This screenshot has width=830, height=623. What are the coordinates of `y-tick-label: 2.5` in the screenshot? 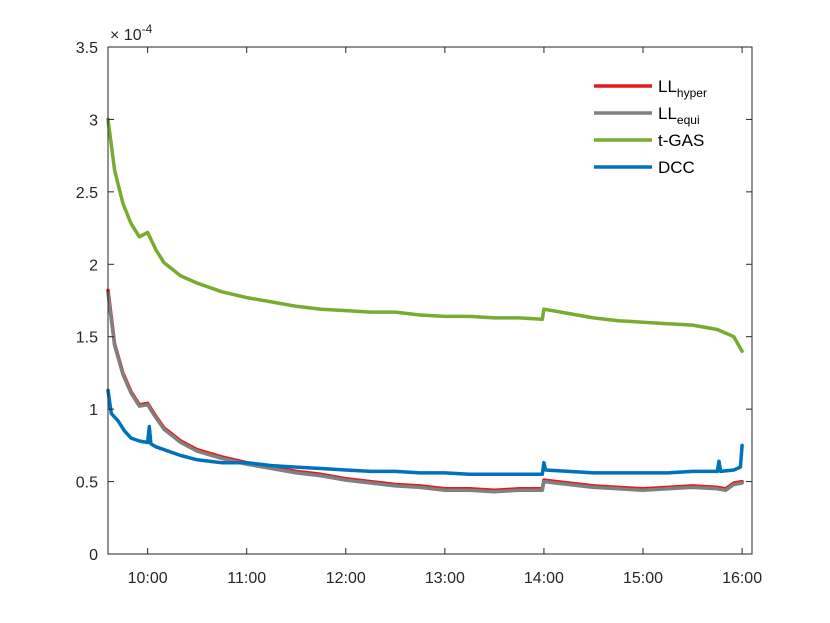 It's located at (87, 193).